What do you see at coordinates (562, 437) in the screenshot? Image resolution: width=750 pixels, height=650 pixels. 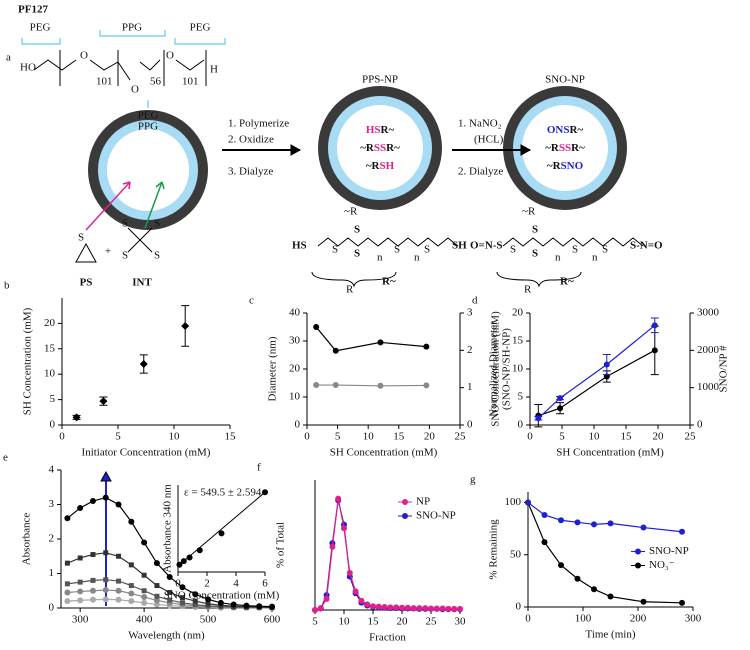 I see `x-tick-label: 5` at bounding box center [562, 437].